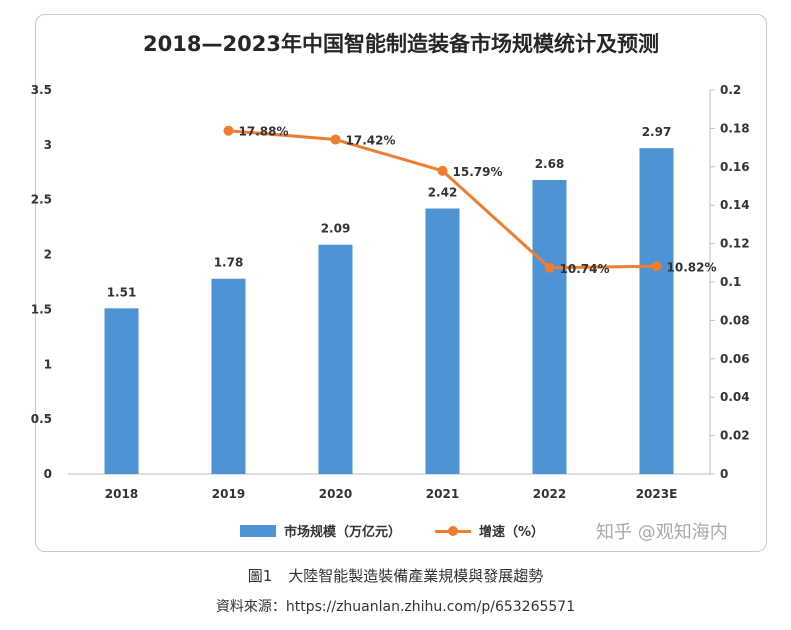  Describe the element at coordinates (48, 364) in the screenshot. I see `y-left-tick-label: 1` at that location.